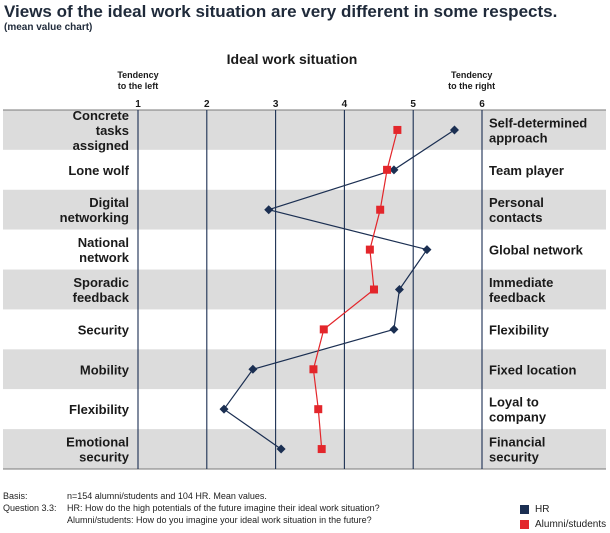 This screenshot has width=610, height=533. What do you see at coordinates (98, 170) in the screenshot?
I see `row-label-left: Lone wolf` at bounding box center [98, 170].